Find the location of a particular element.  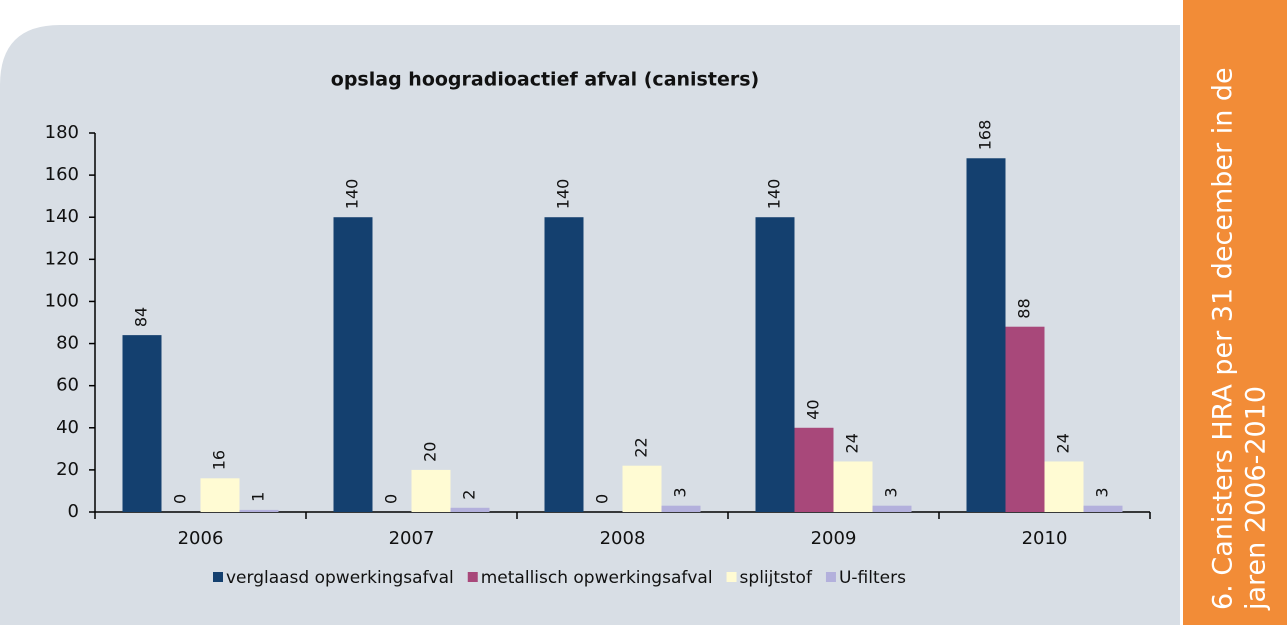

data-label: 40 is located at coordinates (813, 409).